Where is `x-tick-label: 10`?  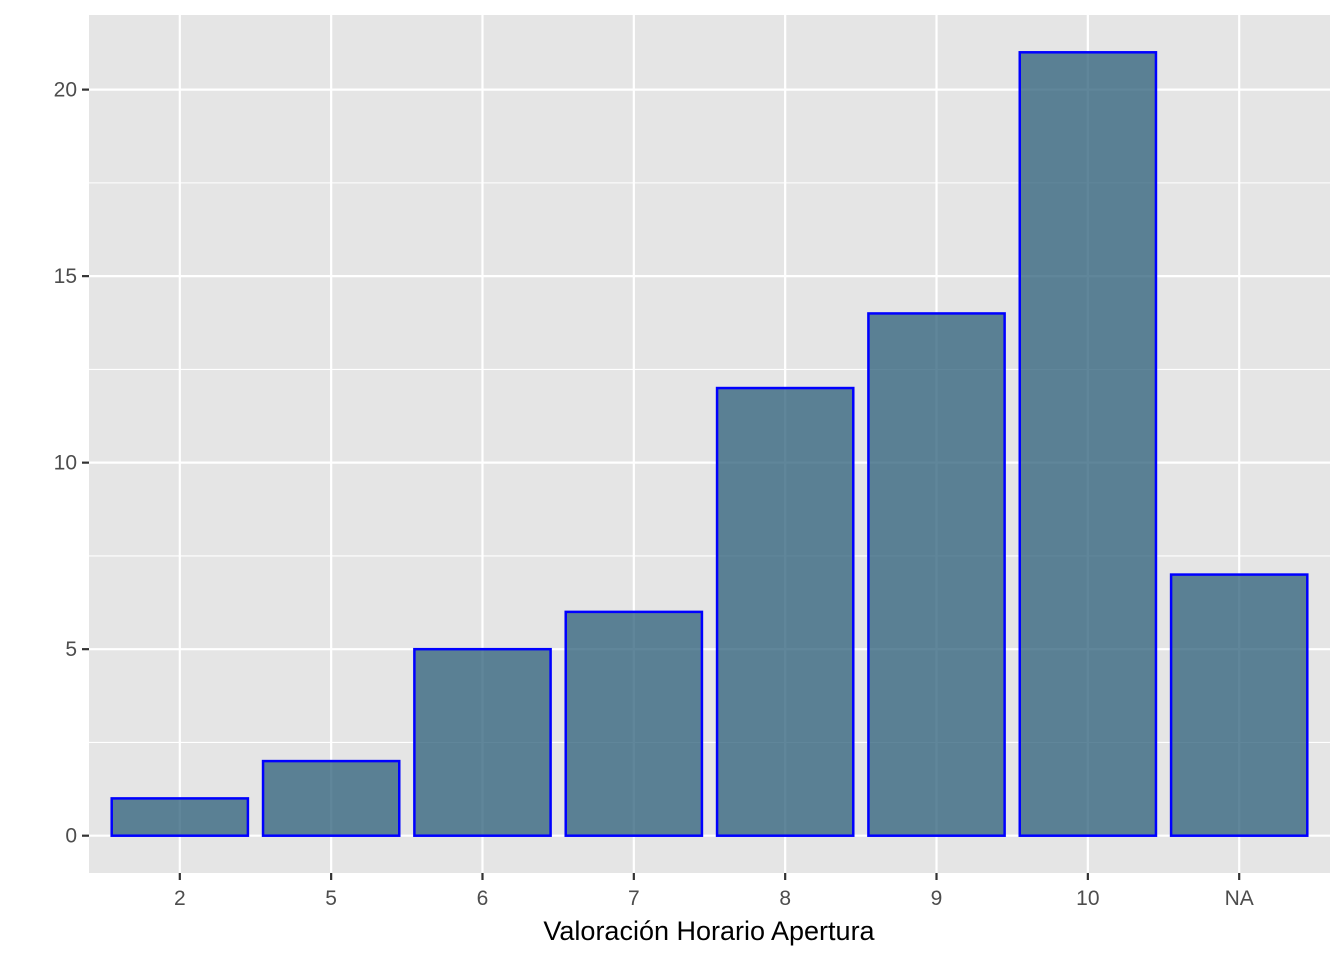 x-tick-label: 10 is located at coordinates (1087, 898).